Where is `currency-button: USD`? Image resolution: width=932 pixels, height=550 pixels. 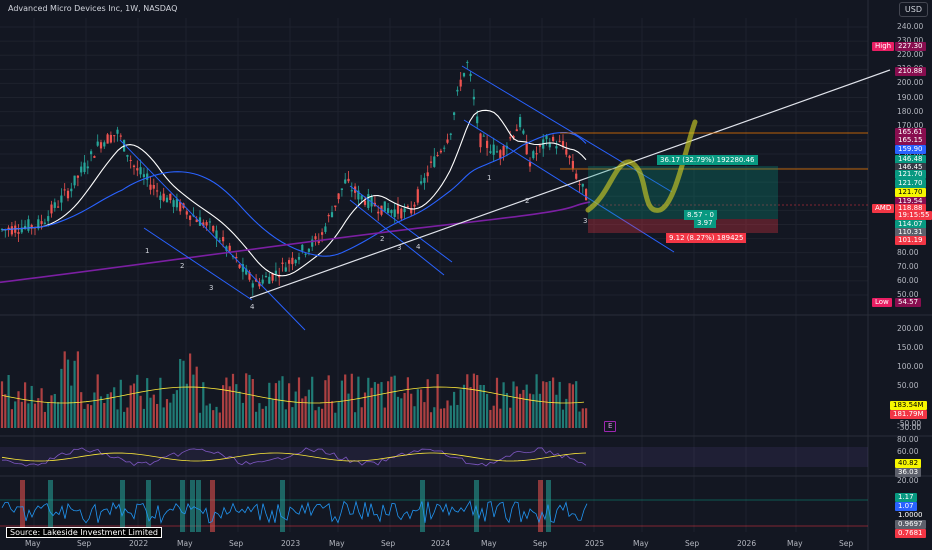
currency-button: USD is located at coordinates (913, 9).